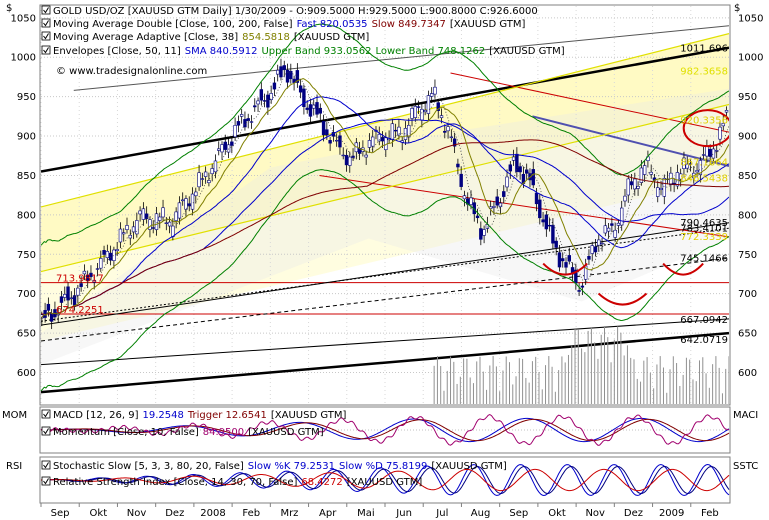  Describe the element at coordinates (704, 259) in the screenshot. I see `price-label: 745.1466` at that location.